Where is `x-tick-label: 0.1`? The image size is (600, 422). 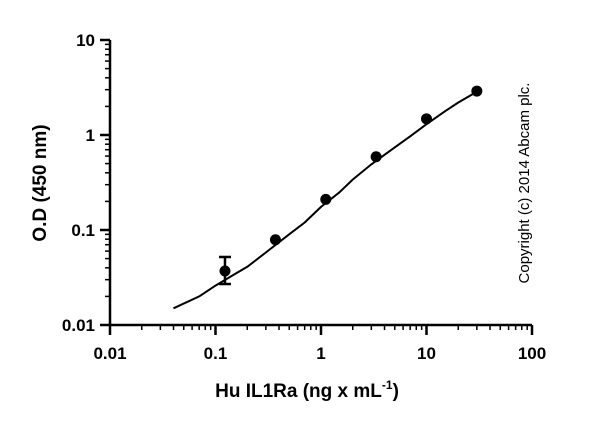 x-tick-label: 0.1 is located at coordinates (216, 353).